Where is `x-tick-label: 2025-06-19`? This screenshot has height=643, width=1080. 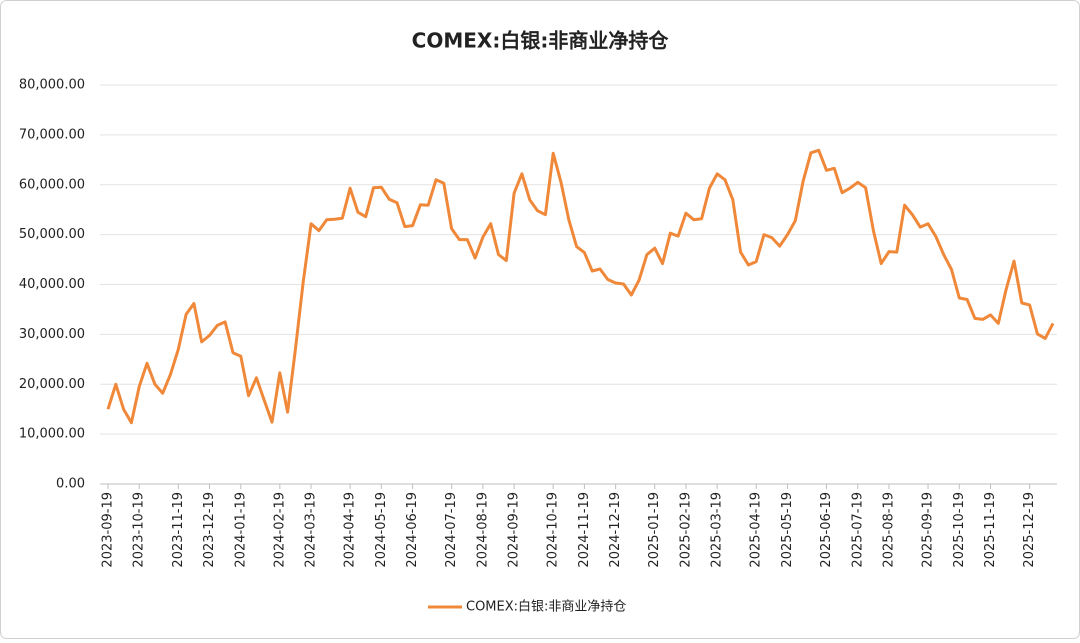
x-tick-label: 2025-06-19 is located at coordinates (826, 530).